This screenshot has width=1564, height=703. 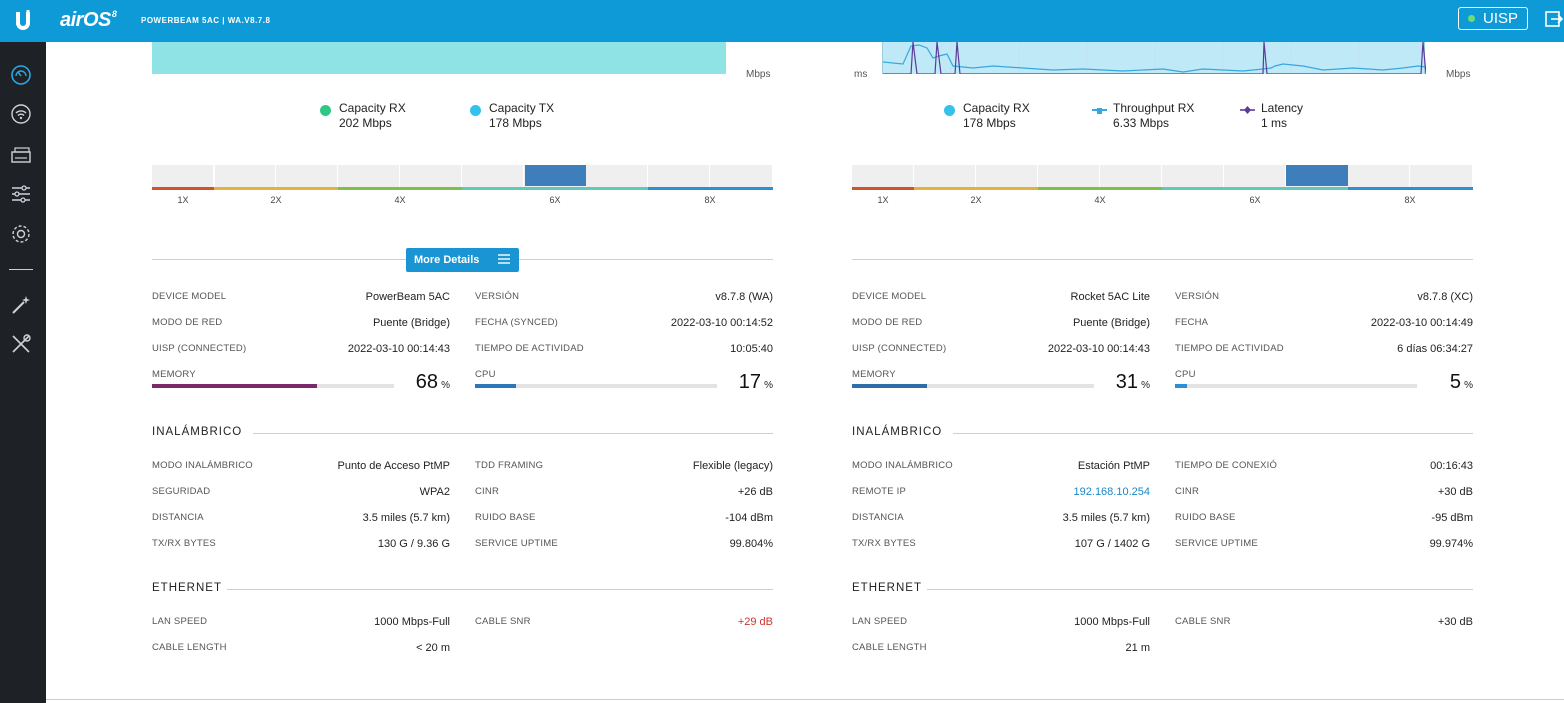 What do you see at coordinates (178, 517) in the screenshot?
I see `info-key: DISTANCIA` at bounding box center [178, 517].